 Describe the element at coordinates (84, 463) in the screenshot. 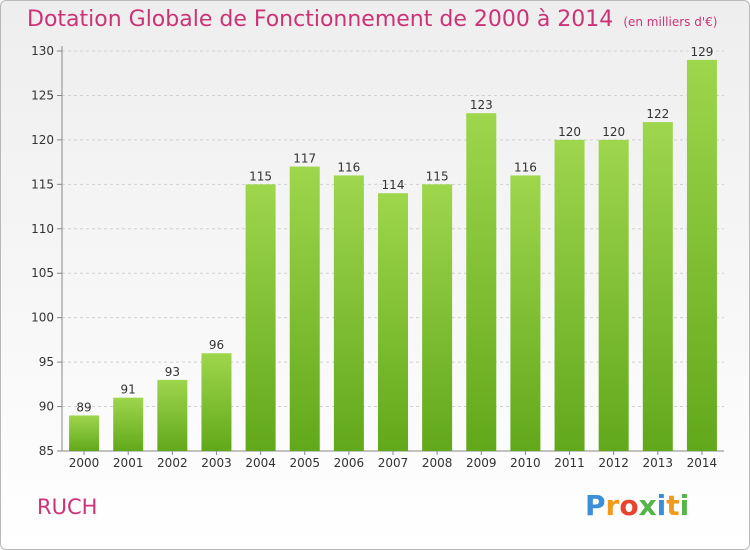

I see `x-tick-label: 2000` at that location.